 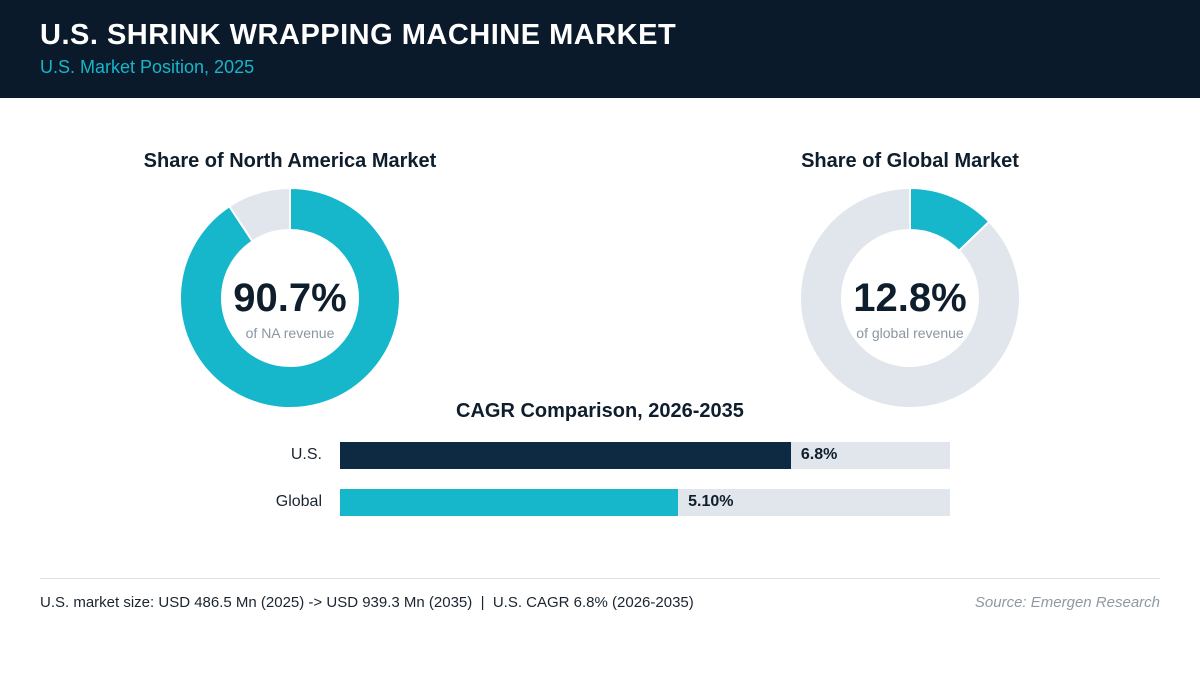 I want to click on global-share-donut-chart, so click(x=910, y=298).